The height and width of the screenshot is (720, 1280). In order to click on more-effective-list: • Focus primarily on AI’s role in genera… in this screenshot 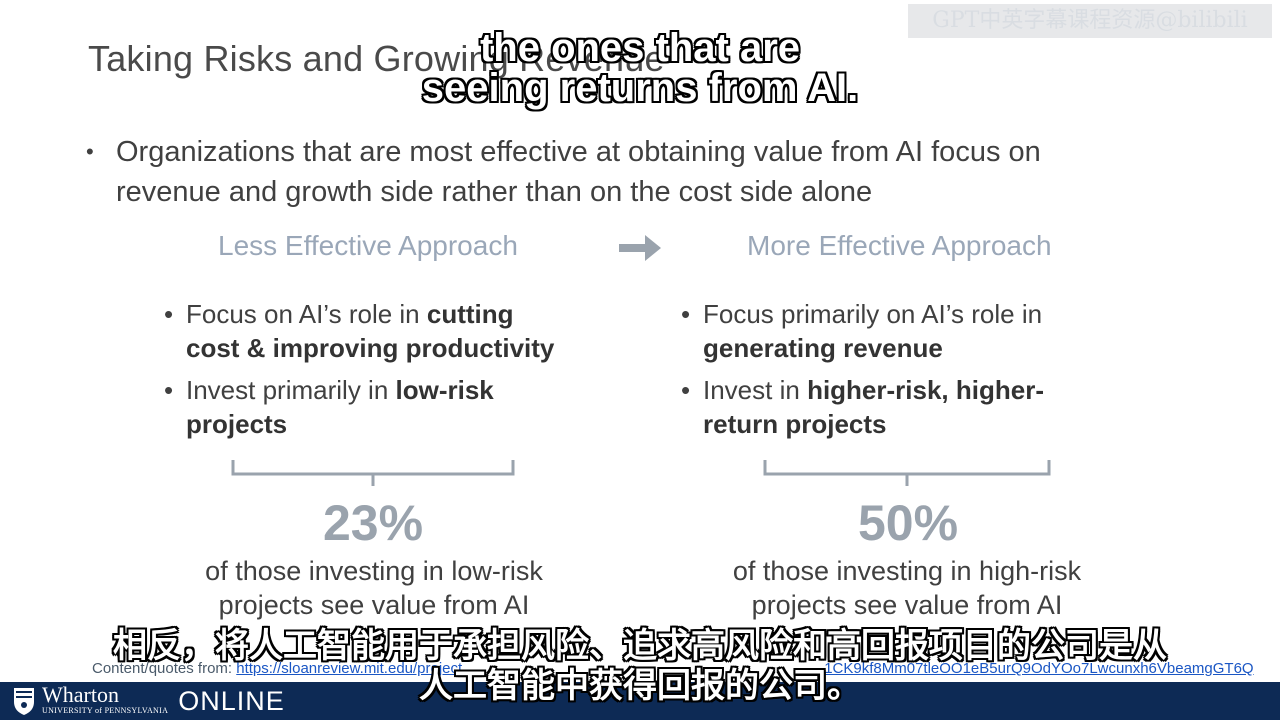, I will do `click(901, 373)`.